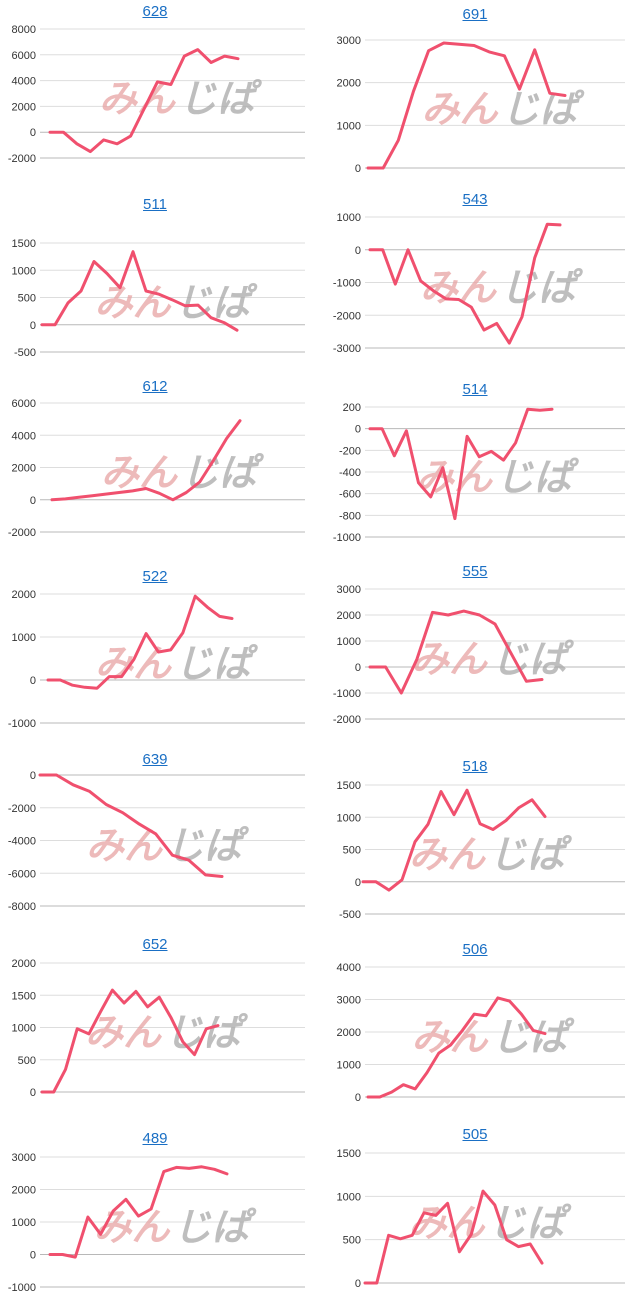  I want to click on y-tick-label: -6000, so click(22, 874).